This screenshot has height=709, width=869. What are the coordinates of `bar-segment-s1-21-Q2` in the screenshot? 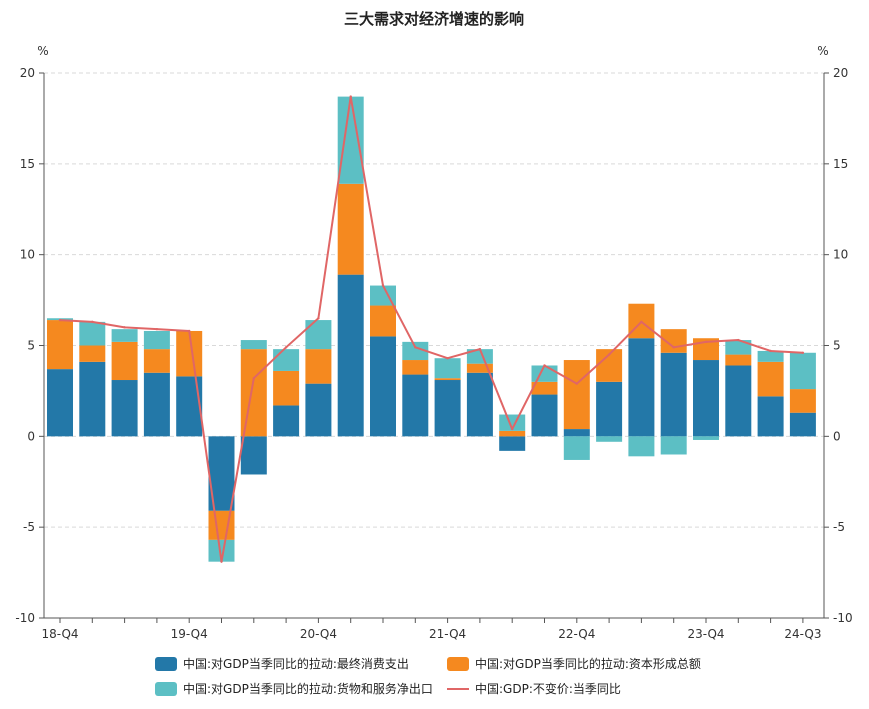 It's located at (383, 321).